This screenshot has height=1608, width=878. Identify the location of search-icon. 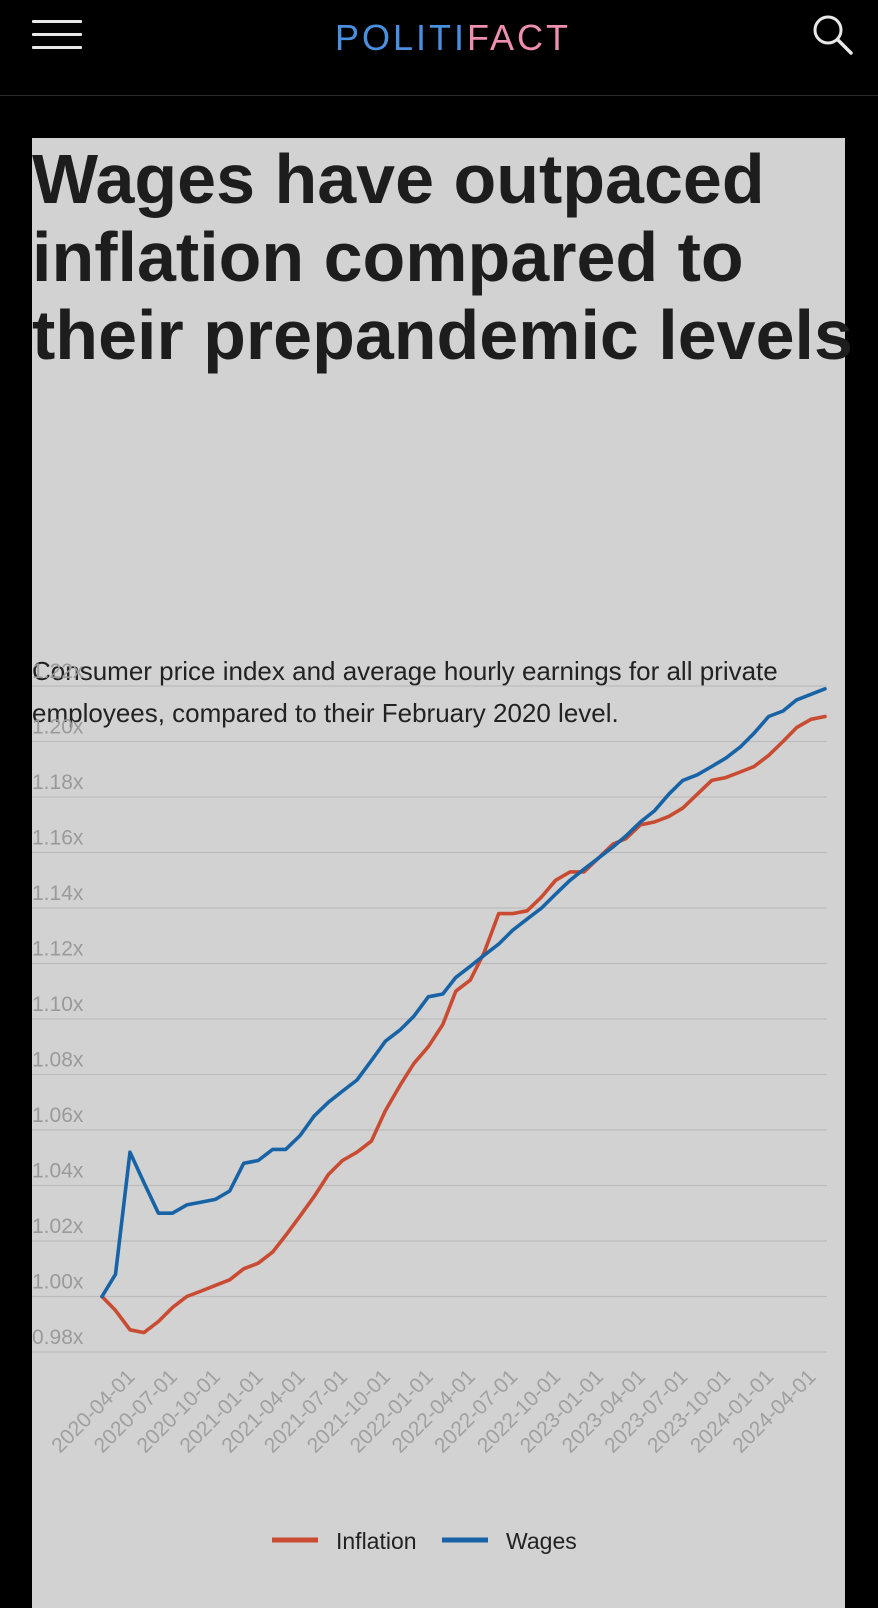
(833, 35).